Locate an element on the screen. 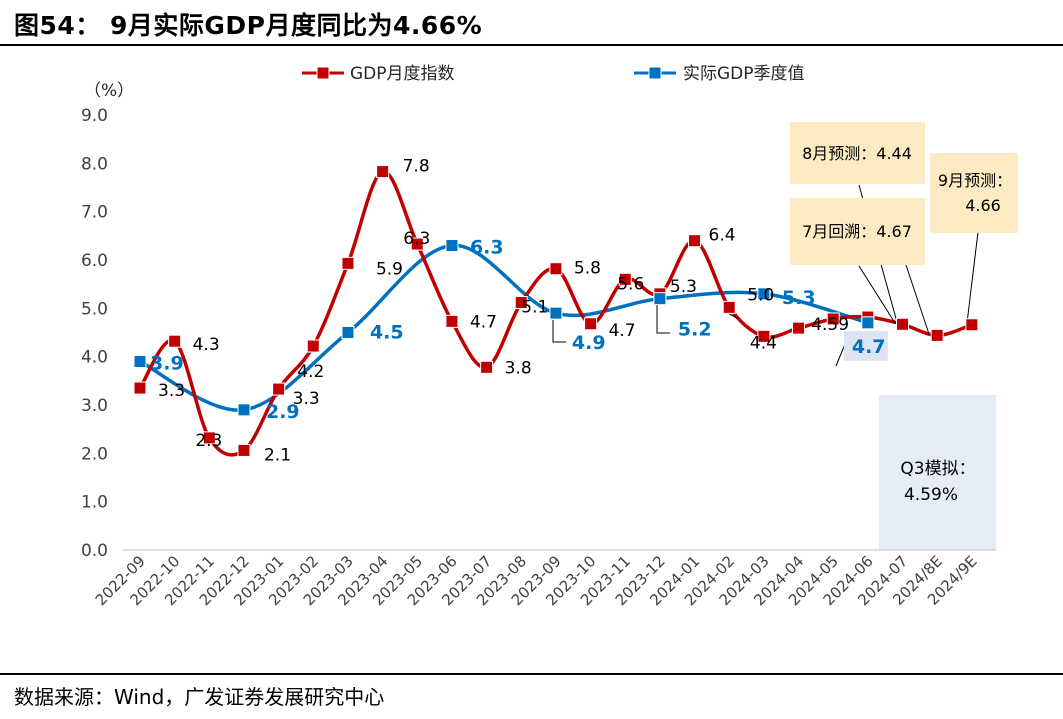 This screenshot has height=719, width=1063. quarterly-data-label: 2.9 is located at coordinates (283, 412).